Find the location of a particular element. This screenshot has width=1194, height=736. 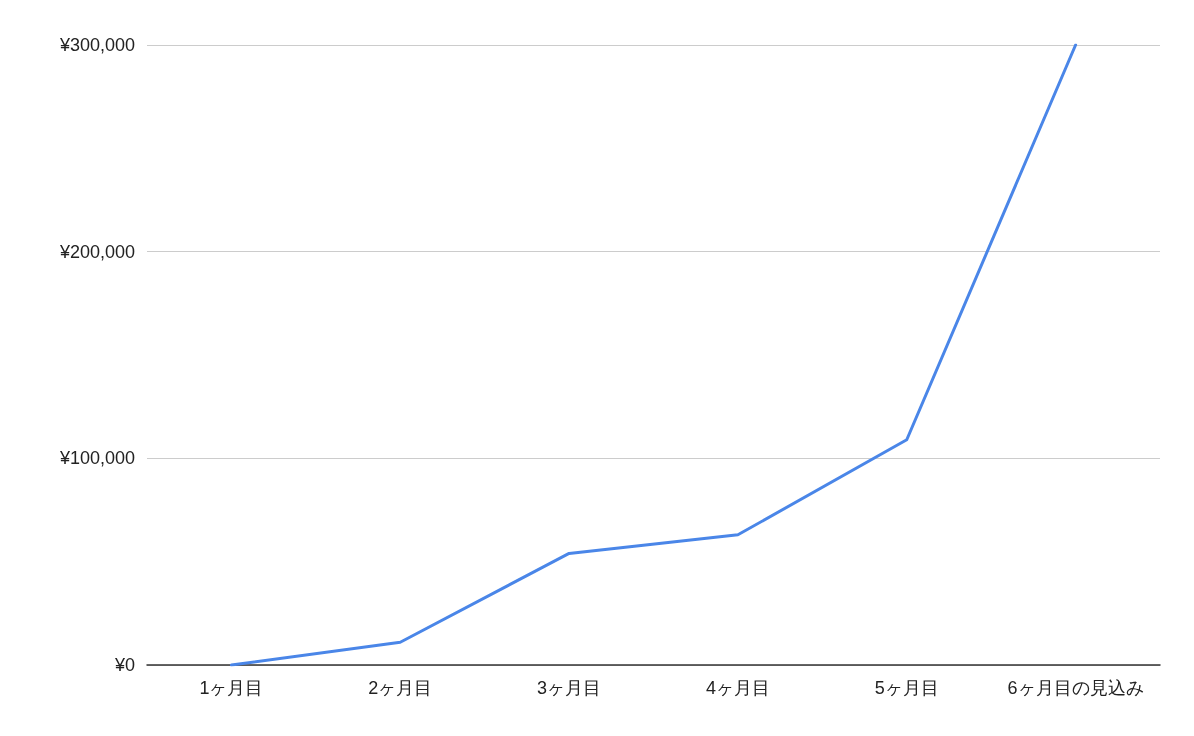

x-tick-label: 5ヶ月目 is located at coordinates (906, 688).